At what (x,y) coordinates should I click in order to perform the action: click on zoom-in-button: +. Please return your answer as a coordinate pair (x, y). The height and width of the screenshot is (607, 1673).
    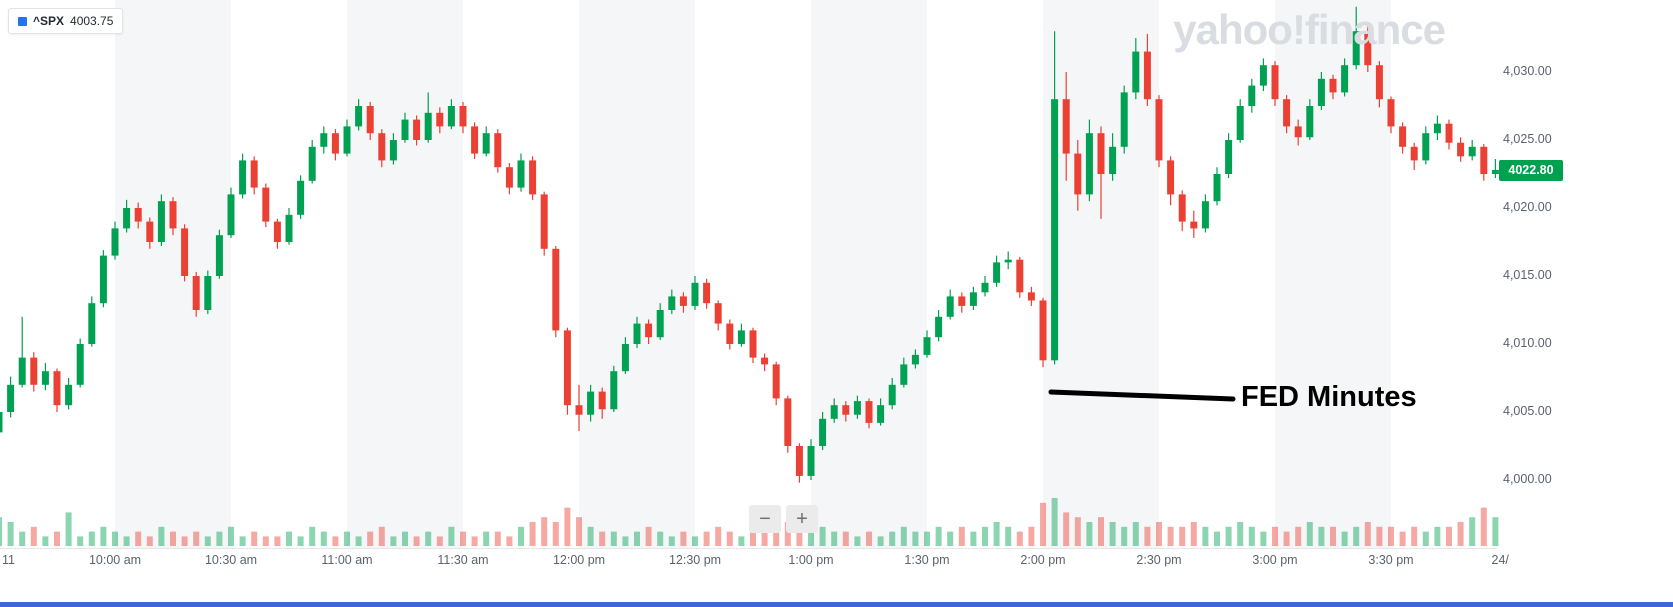
    Looking at the image, I should click on (802, 519).